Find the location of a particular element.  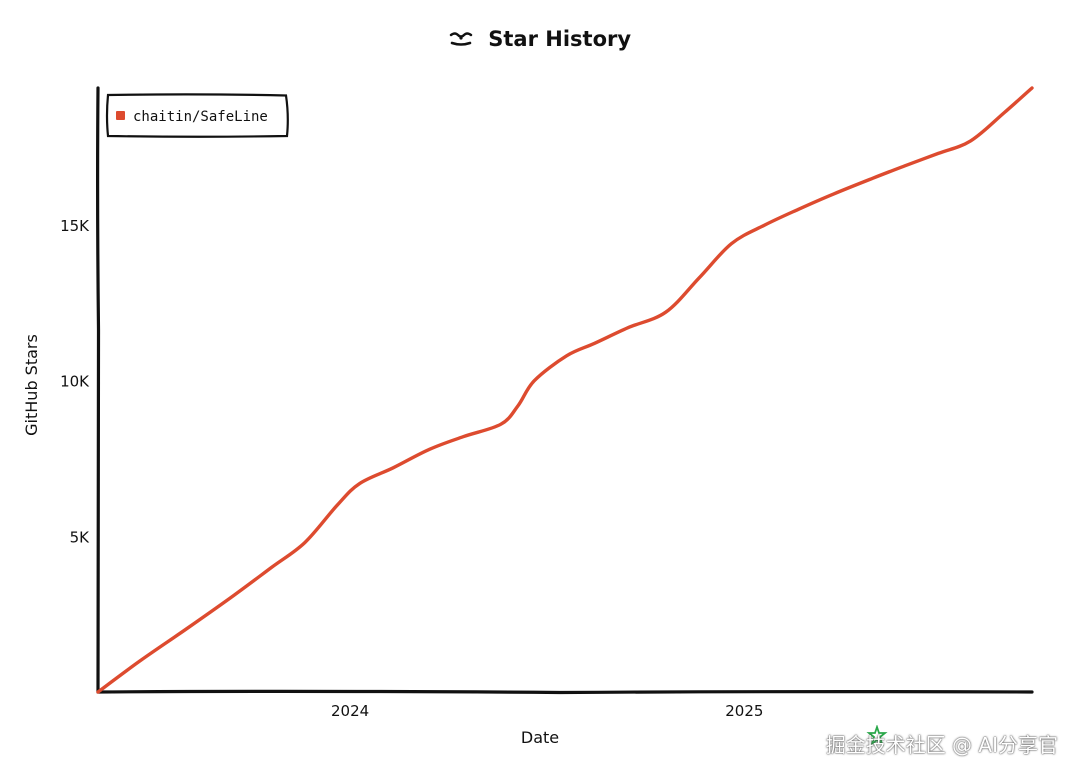

x-tick-labels: 2024 2025 is located at coordinates (547, 711).